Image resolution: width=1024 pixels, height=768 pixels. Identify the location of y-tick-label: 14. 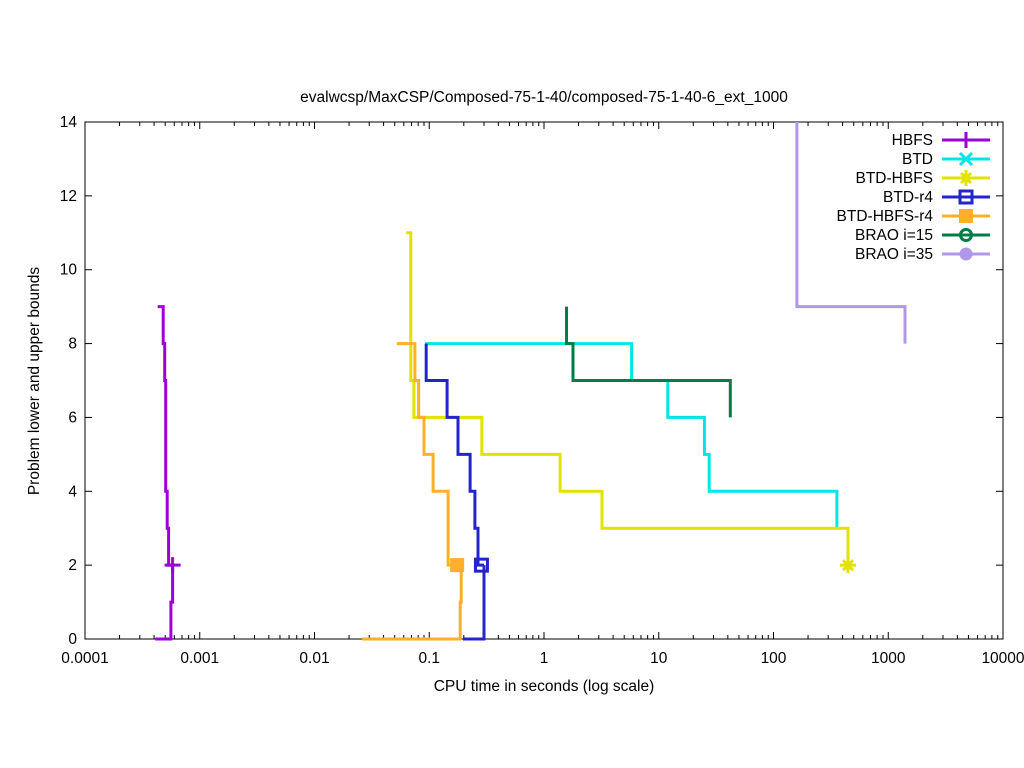
(69, 122).